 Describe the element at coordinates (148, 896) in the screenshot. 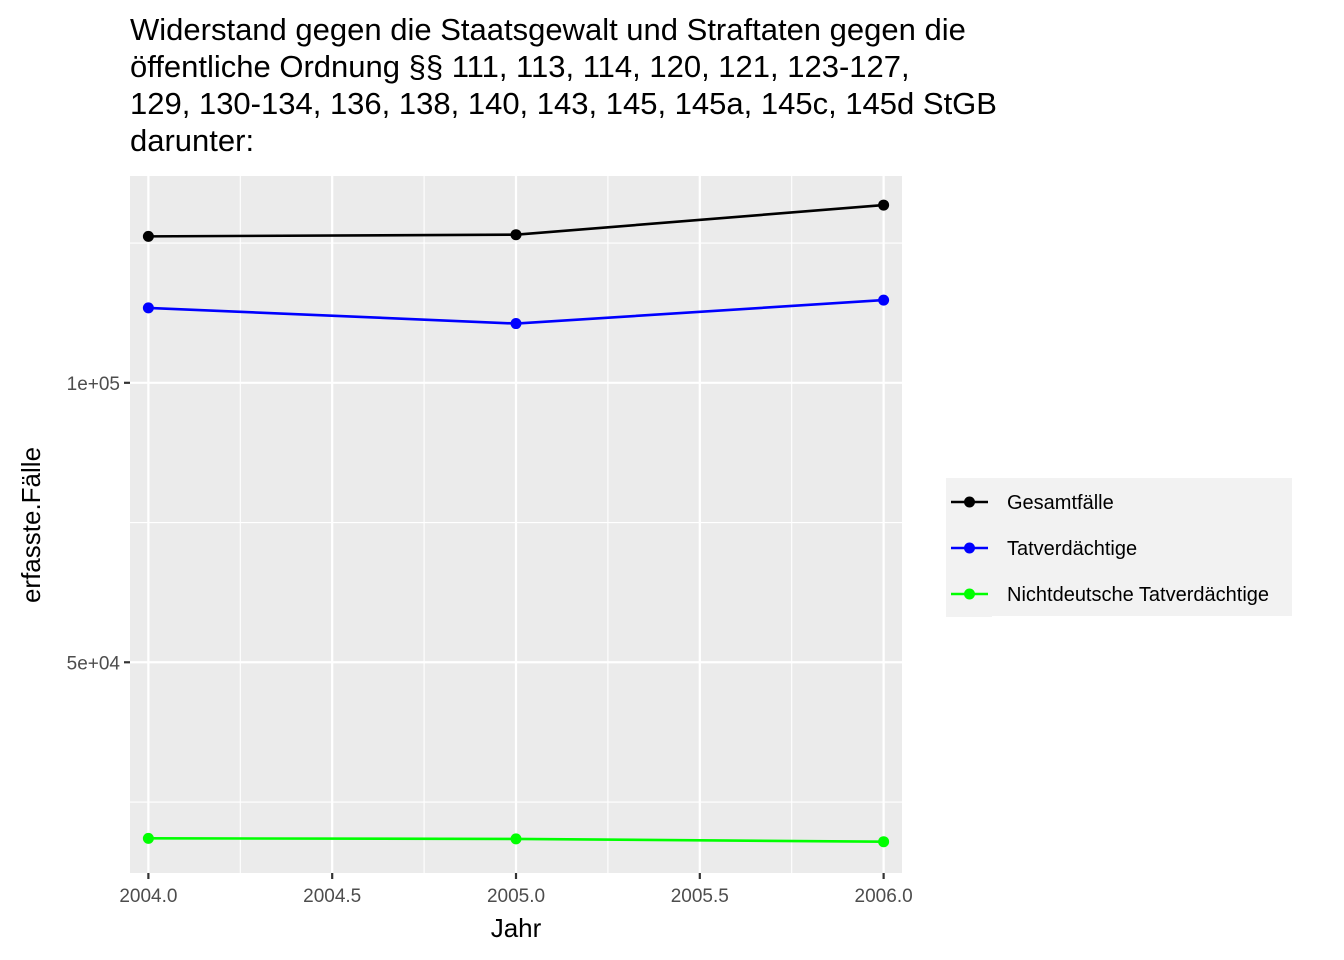

I see `x-tick-label: 2004.0` at that location.